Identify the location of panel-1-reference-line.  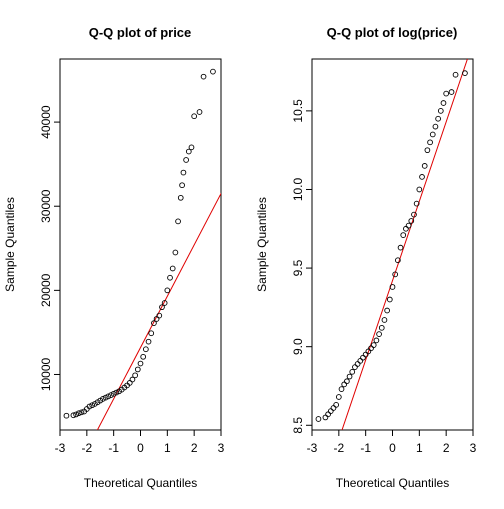
(158, 311).